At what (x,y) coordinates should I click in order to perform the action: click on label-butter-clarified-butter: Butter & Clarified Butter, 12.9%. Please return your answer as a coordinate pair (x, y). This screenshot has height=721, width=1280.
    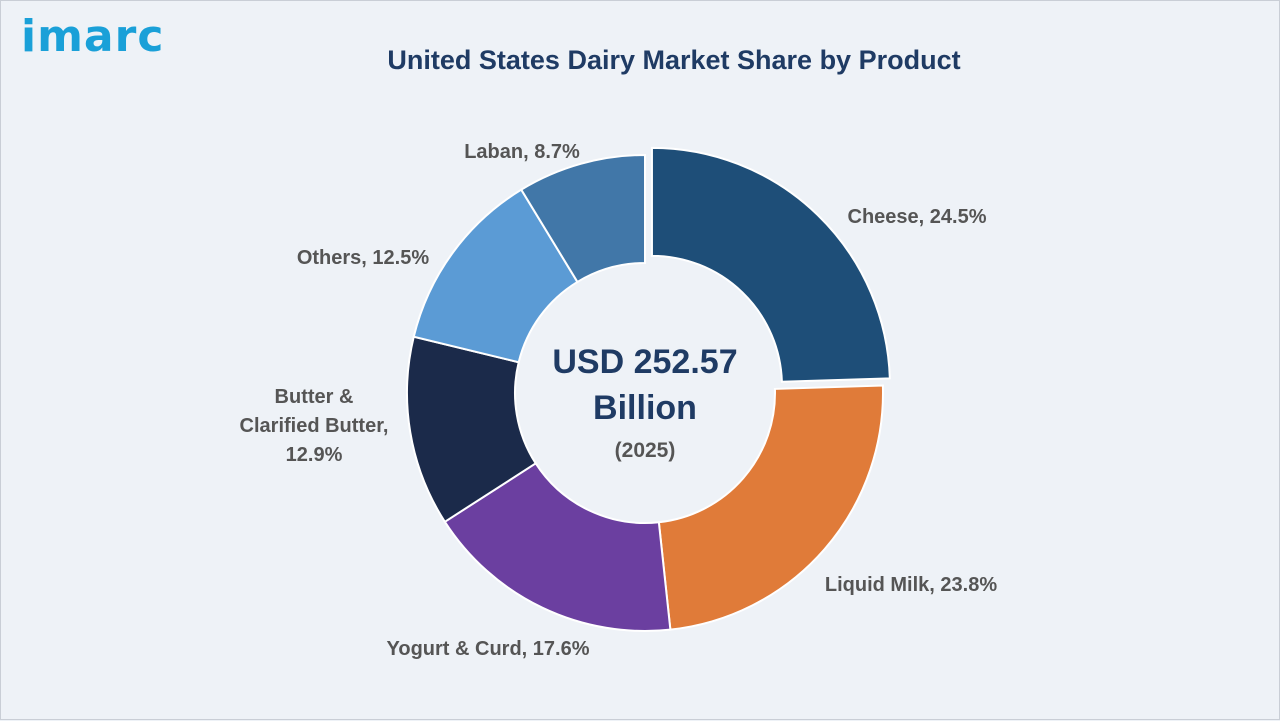
    Looking at the image, I should click on (314, 426).